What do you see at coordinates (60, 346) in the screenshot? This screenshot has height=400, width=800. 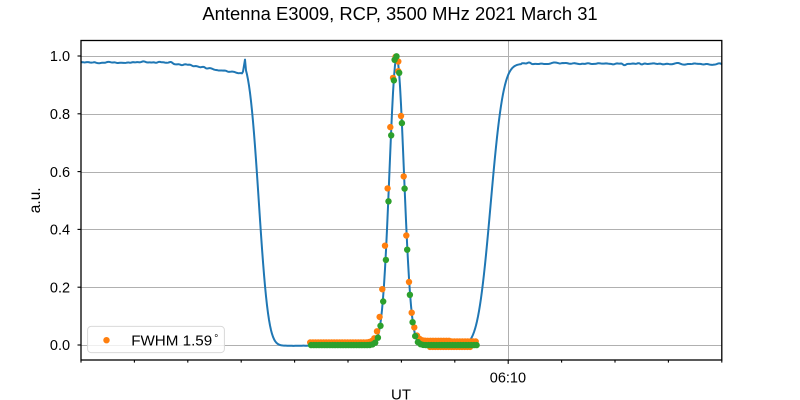 I see `svg-text: 0.0` at bounding box center [60, 346].